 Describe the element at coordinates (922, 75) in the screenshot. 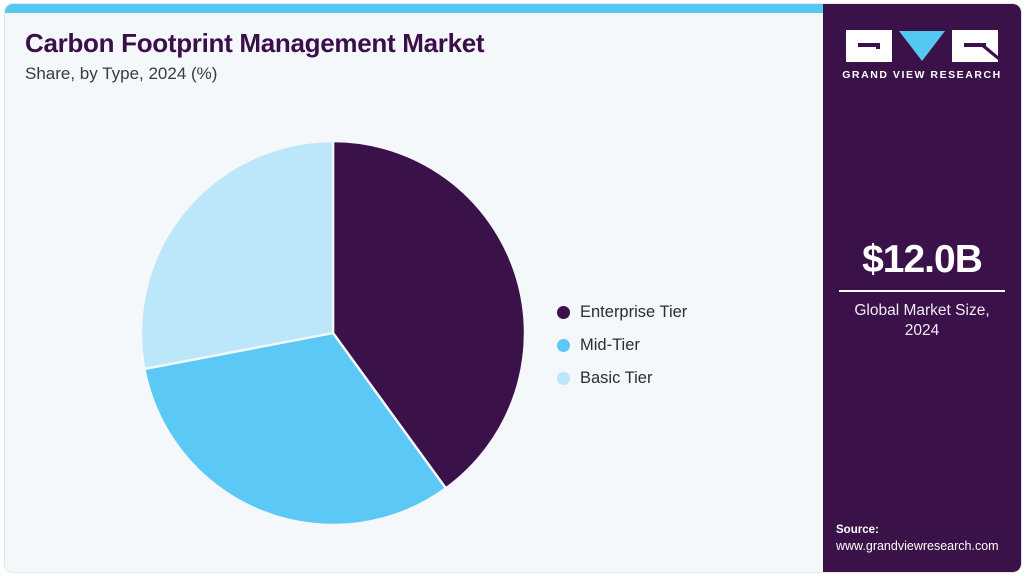

I see `brand-wordmark: GRAND VIEW RESEARCH` at that location.